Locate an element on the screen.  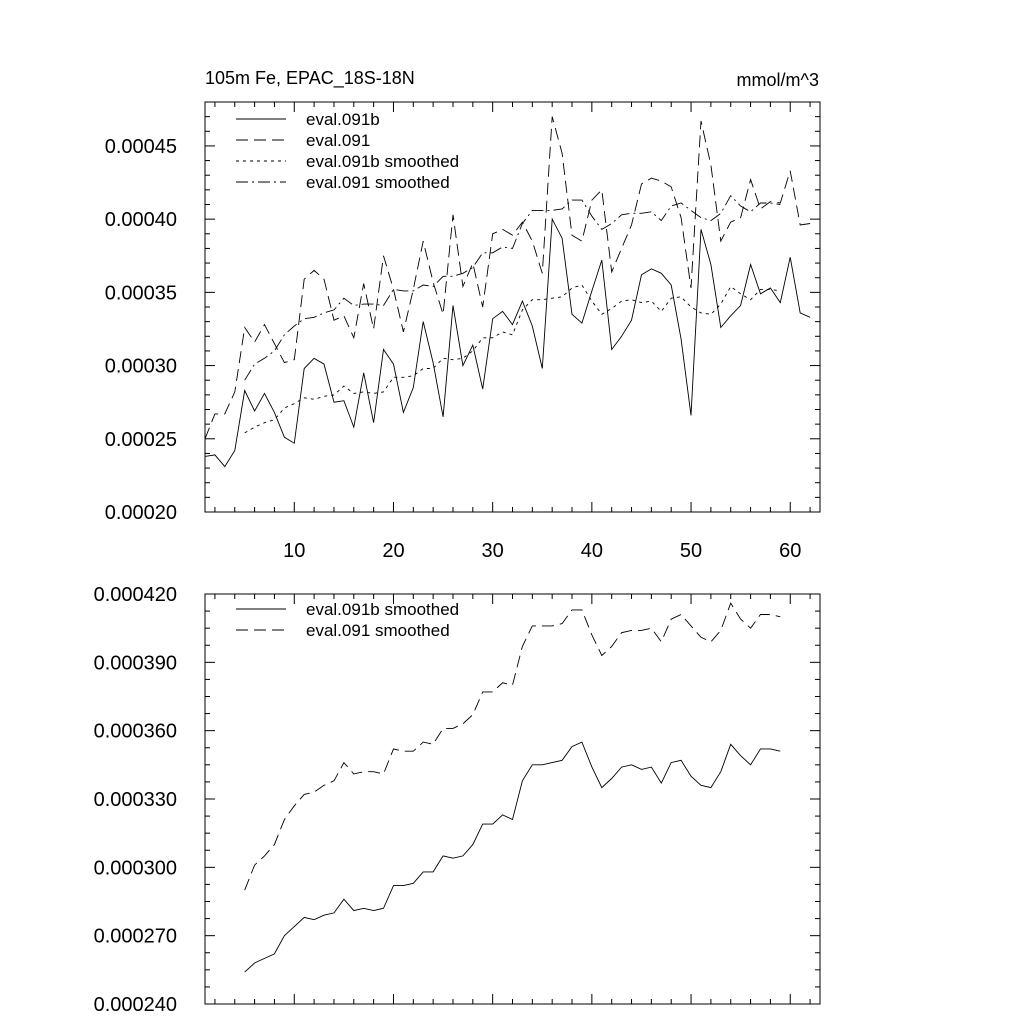
y-tick-label: 0.000330 is located at coordinates (135, 800).